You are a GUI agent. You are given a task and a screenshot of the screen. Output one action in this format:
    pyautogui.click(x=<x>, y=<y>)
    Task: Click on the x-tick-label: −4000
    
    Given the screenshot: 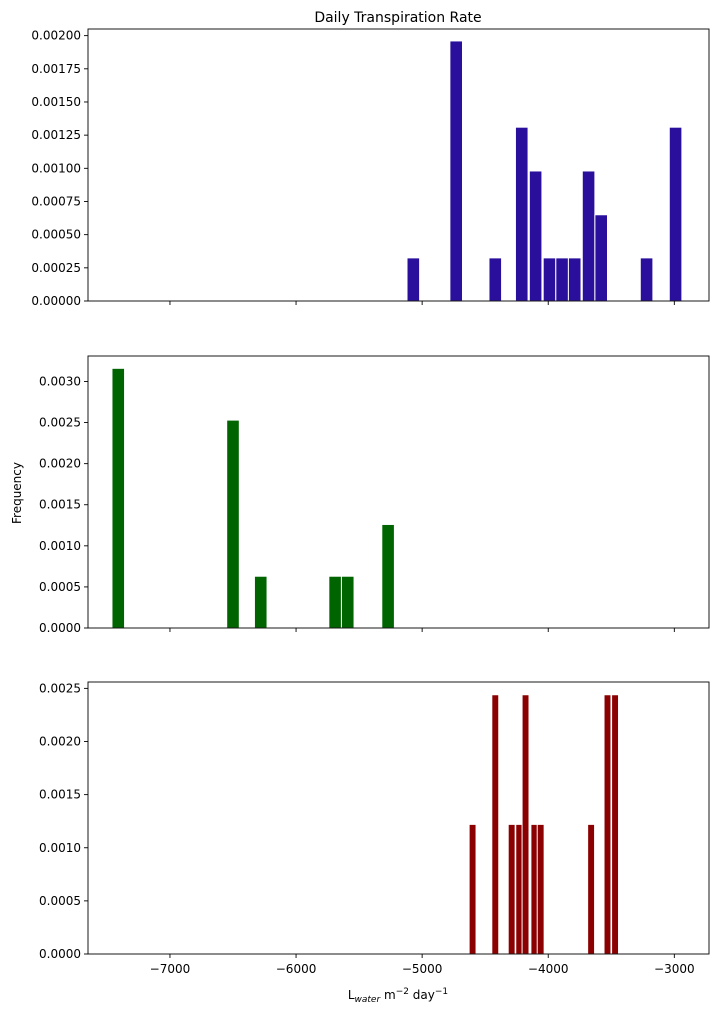 What is the action you would take?
    pyautogui.click(x=548, y=969)
    